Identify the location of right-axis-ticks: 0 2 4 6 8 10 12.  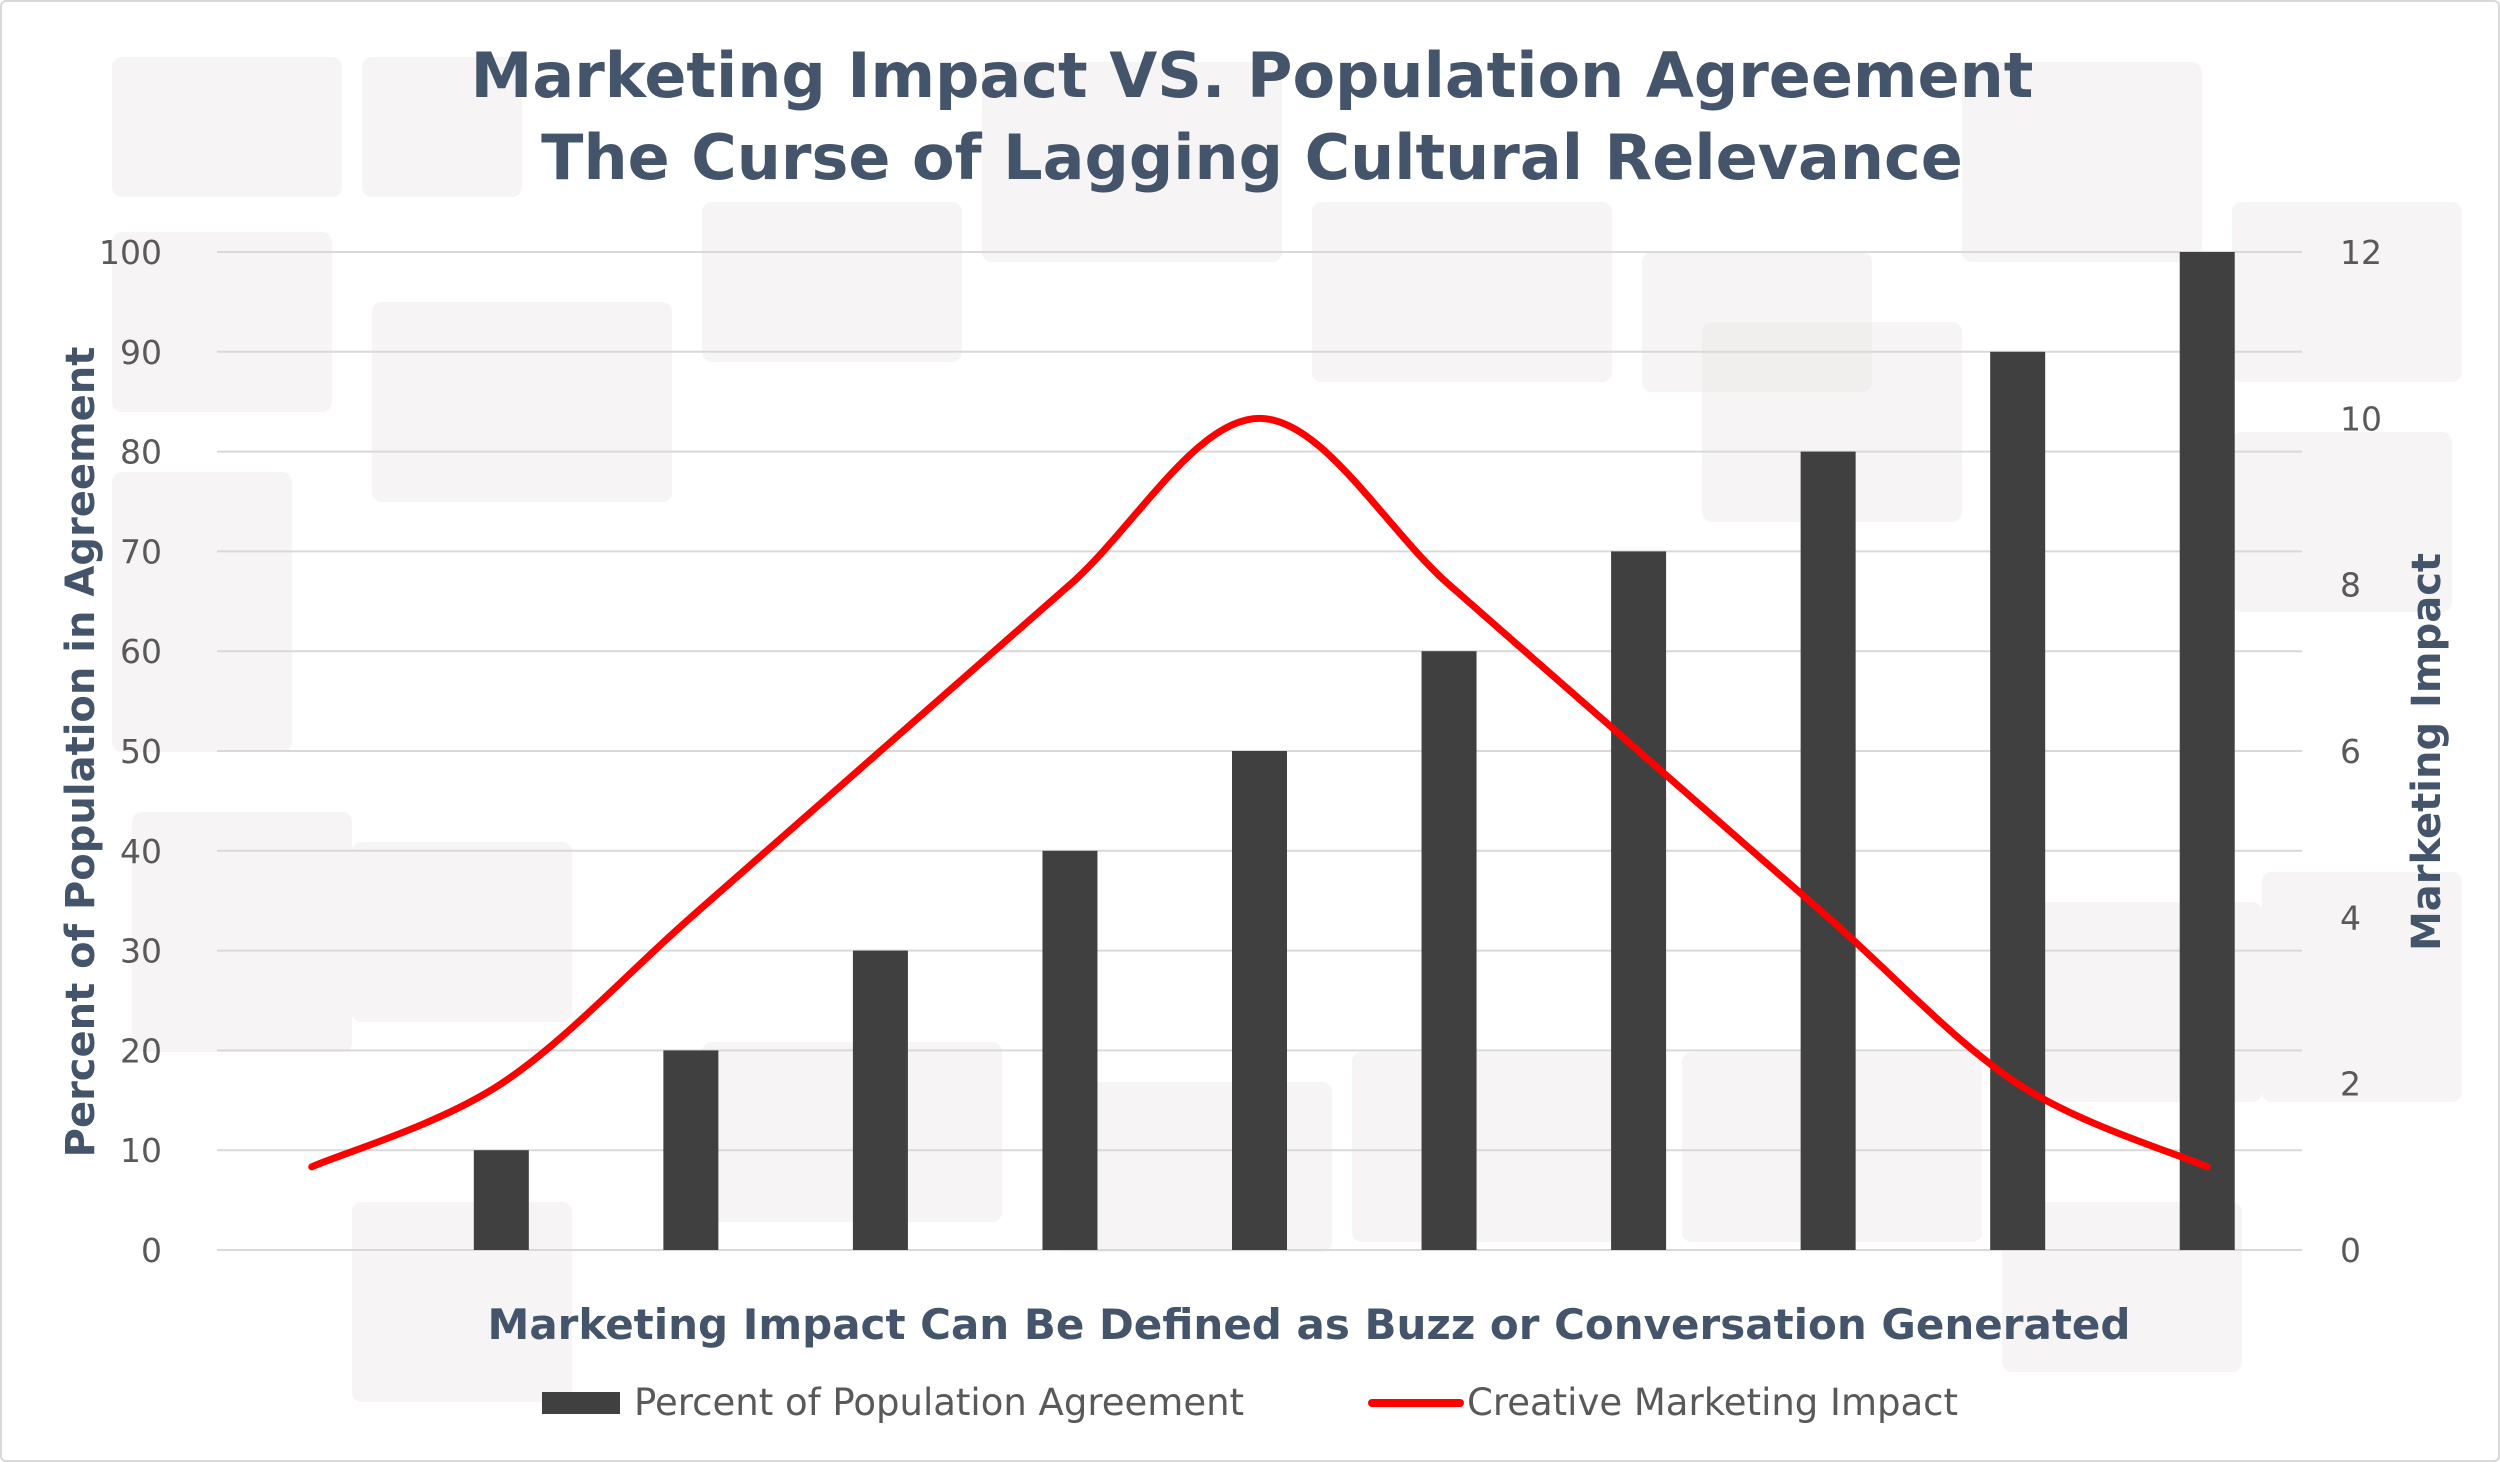
(2361, 751).